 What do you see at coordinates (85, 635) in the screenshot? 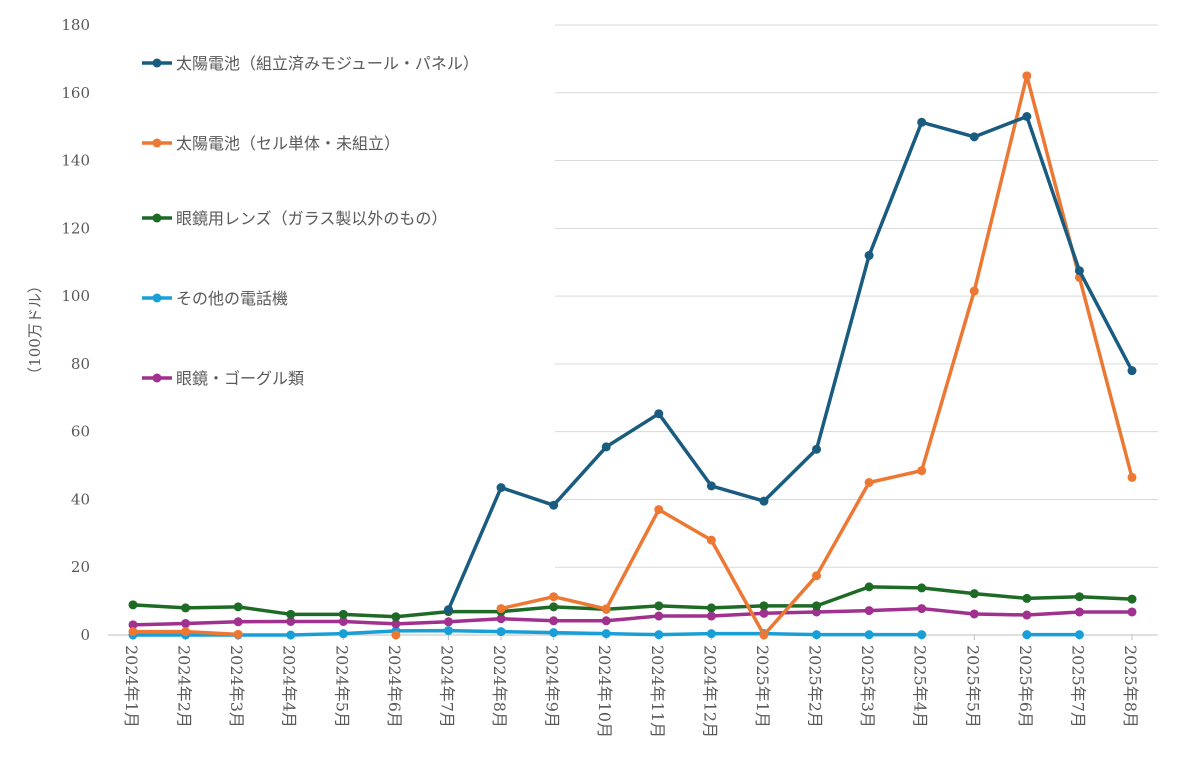
I see `y-tick-label: 0` at bounding box center [85, 635].